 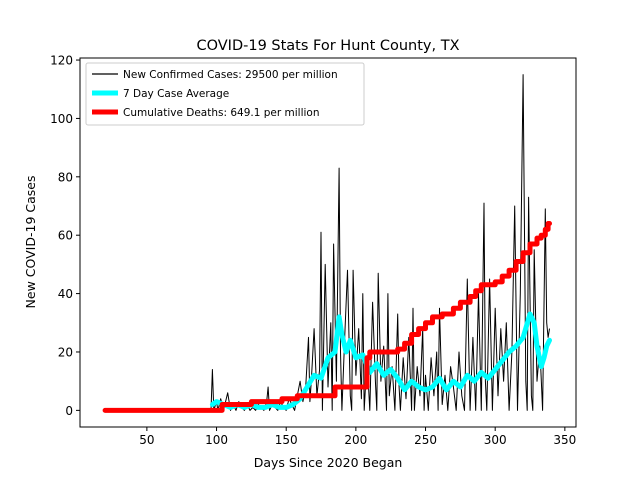 I want to click on x-tick-label: 150, so click(x=286, y=440).